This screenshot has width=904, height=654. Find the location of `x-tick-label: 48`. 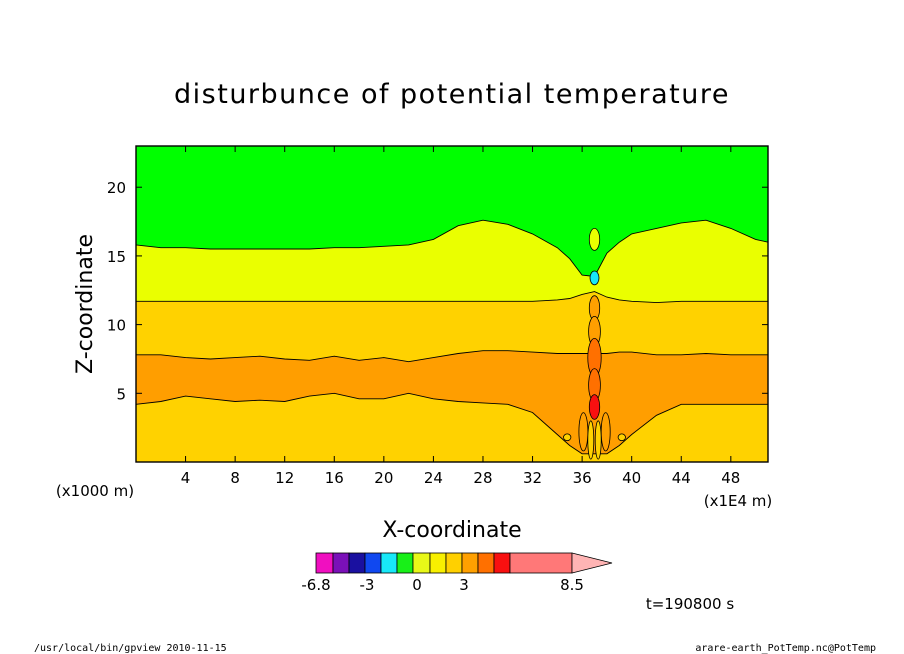

x-tick-label: 48 is located at coordinates (730, 478).